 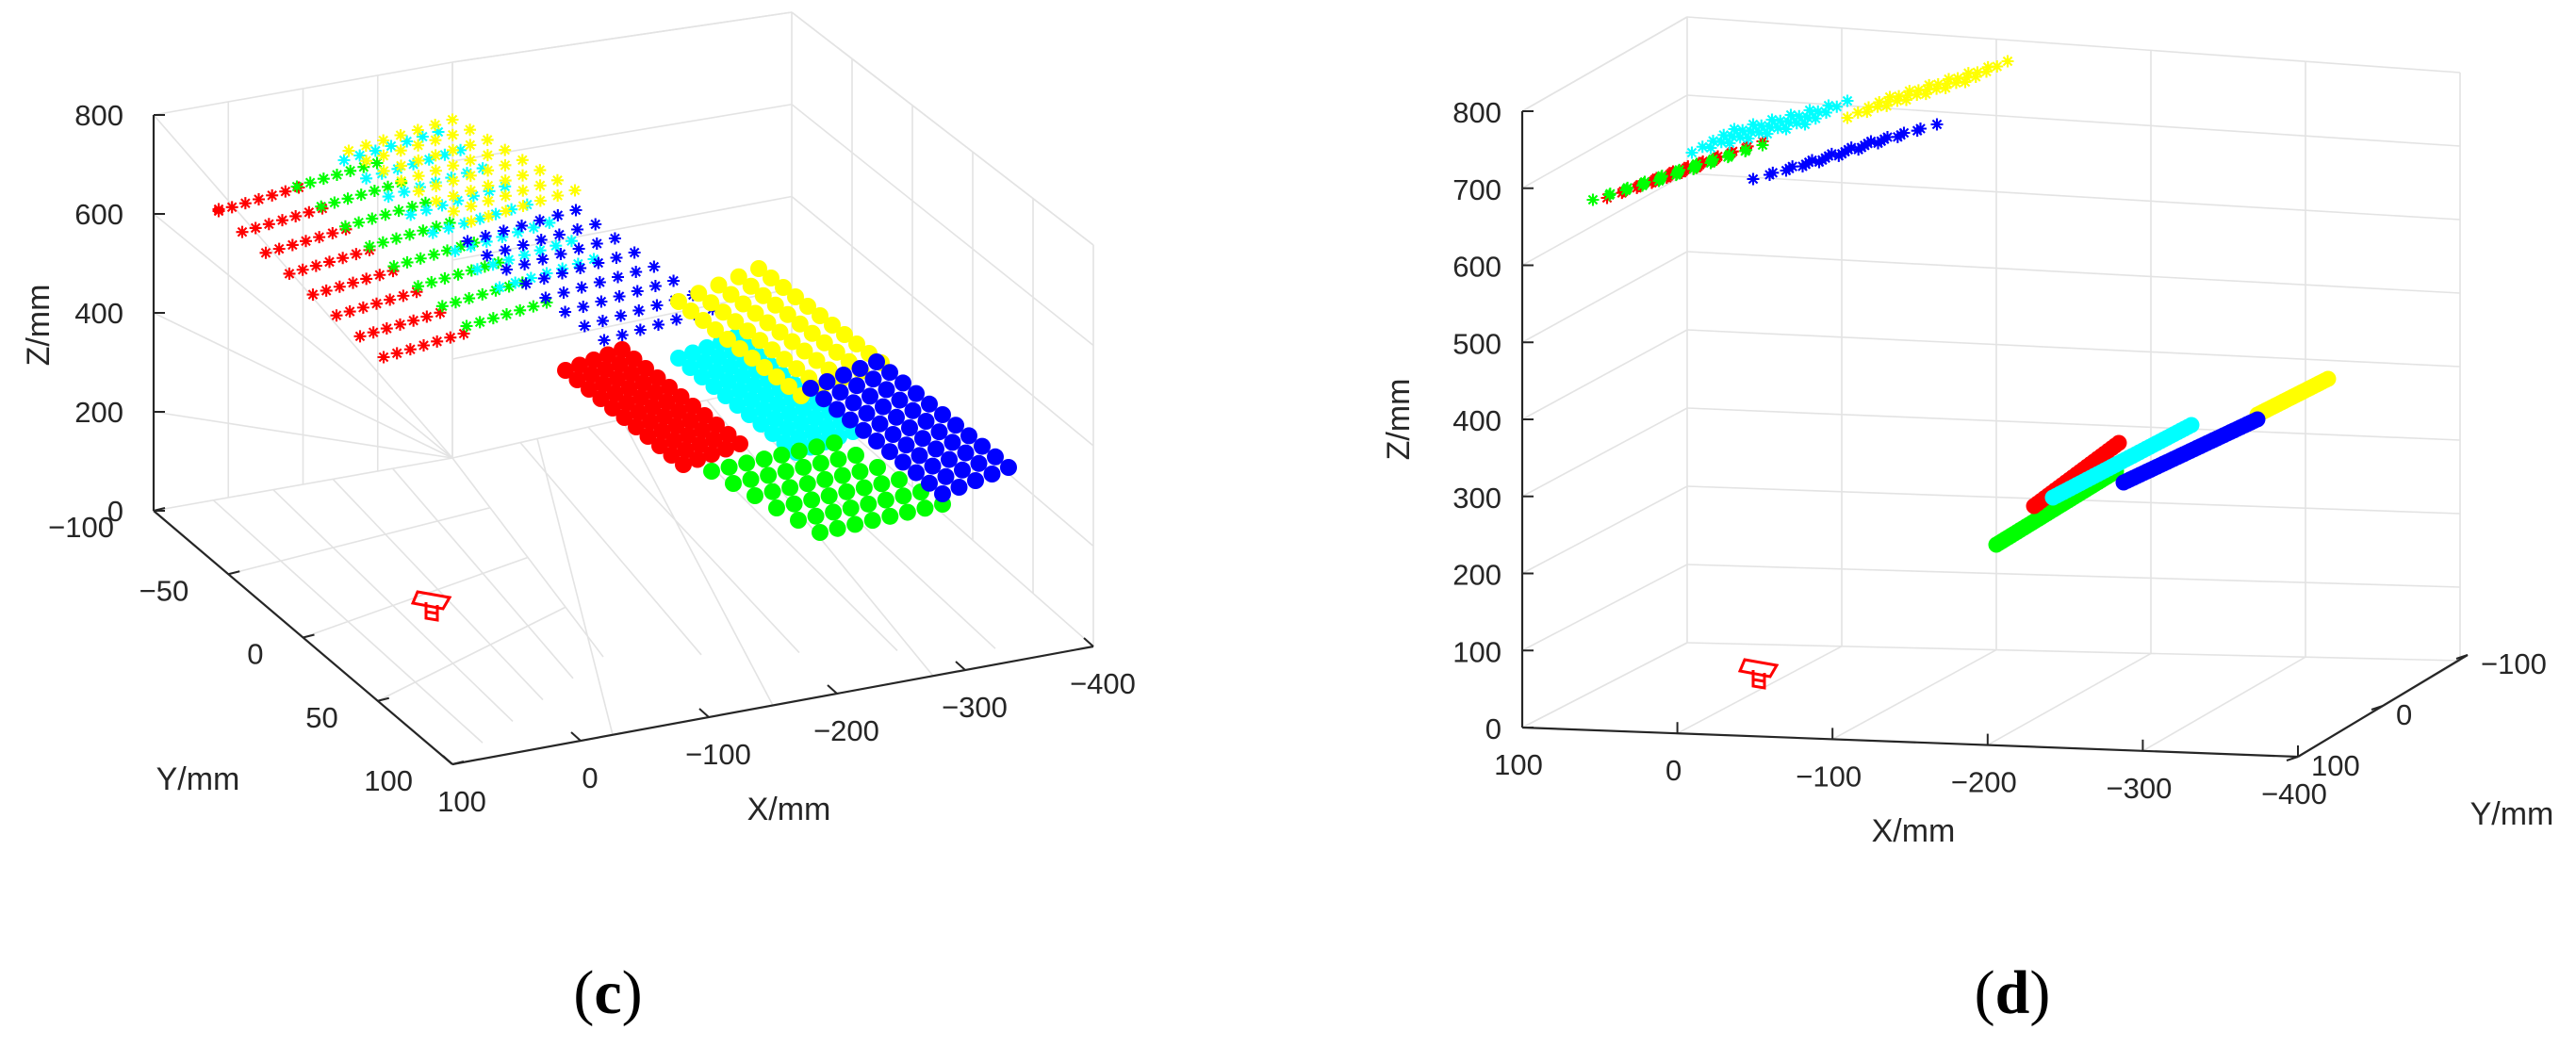 What do you see at coordinates (1652, 182) in the screenshot?
I see `d-upper-red-patch-marker` at bounding box center [1652, 182].